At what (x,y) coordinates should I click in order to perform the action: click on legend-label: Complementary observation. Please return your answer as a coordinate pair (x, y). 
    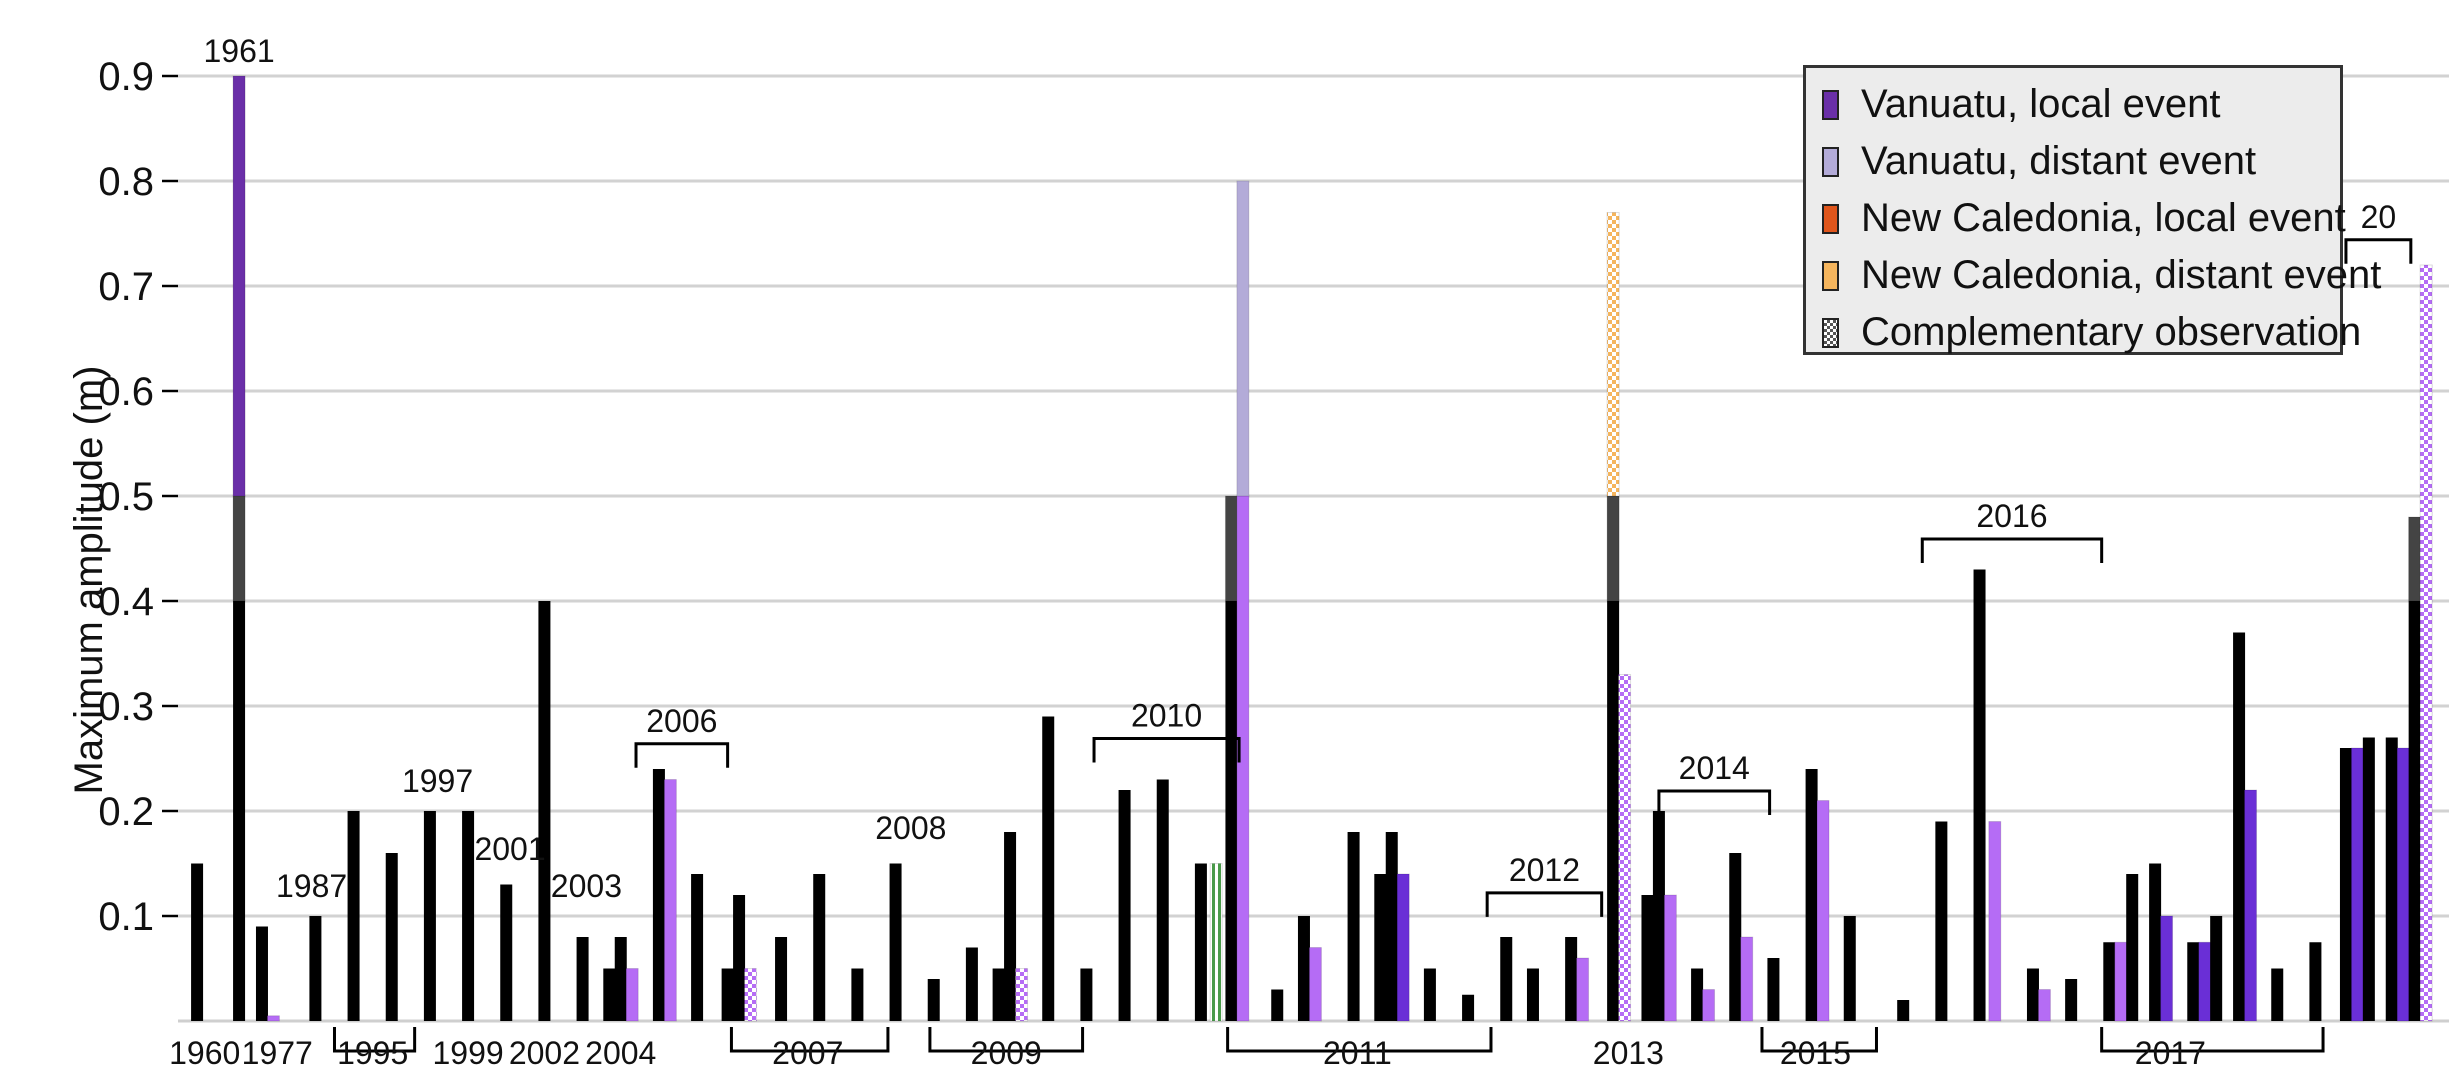
    Looking at the image, I should click on (2111, 332).